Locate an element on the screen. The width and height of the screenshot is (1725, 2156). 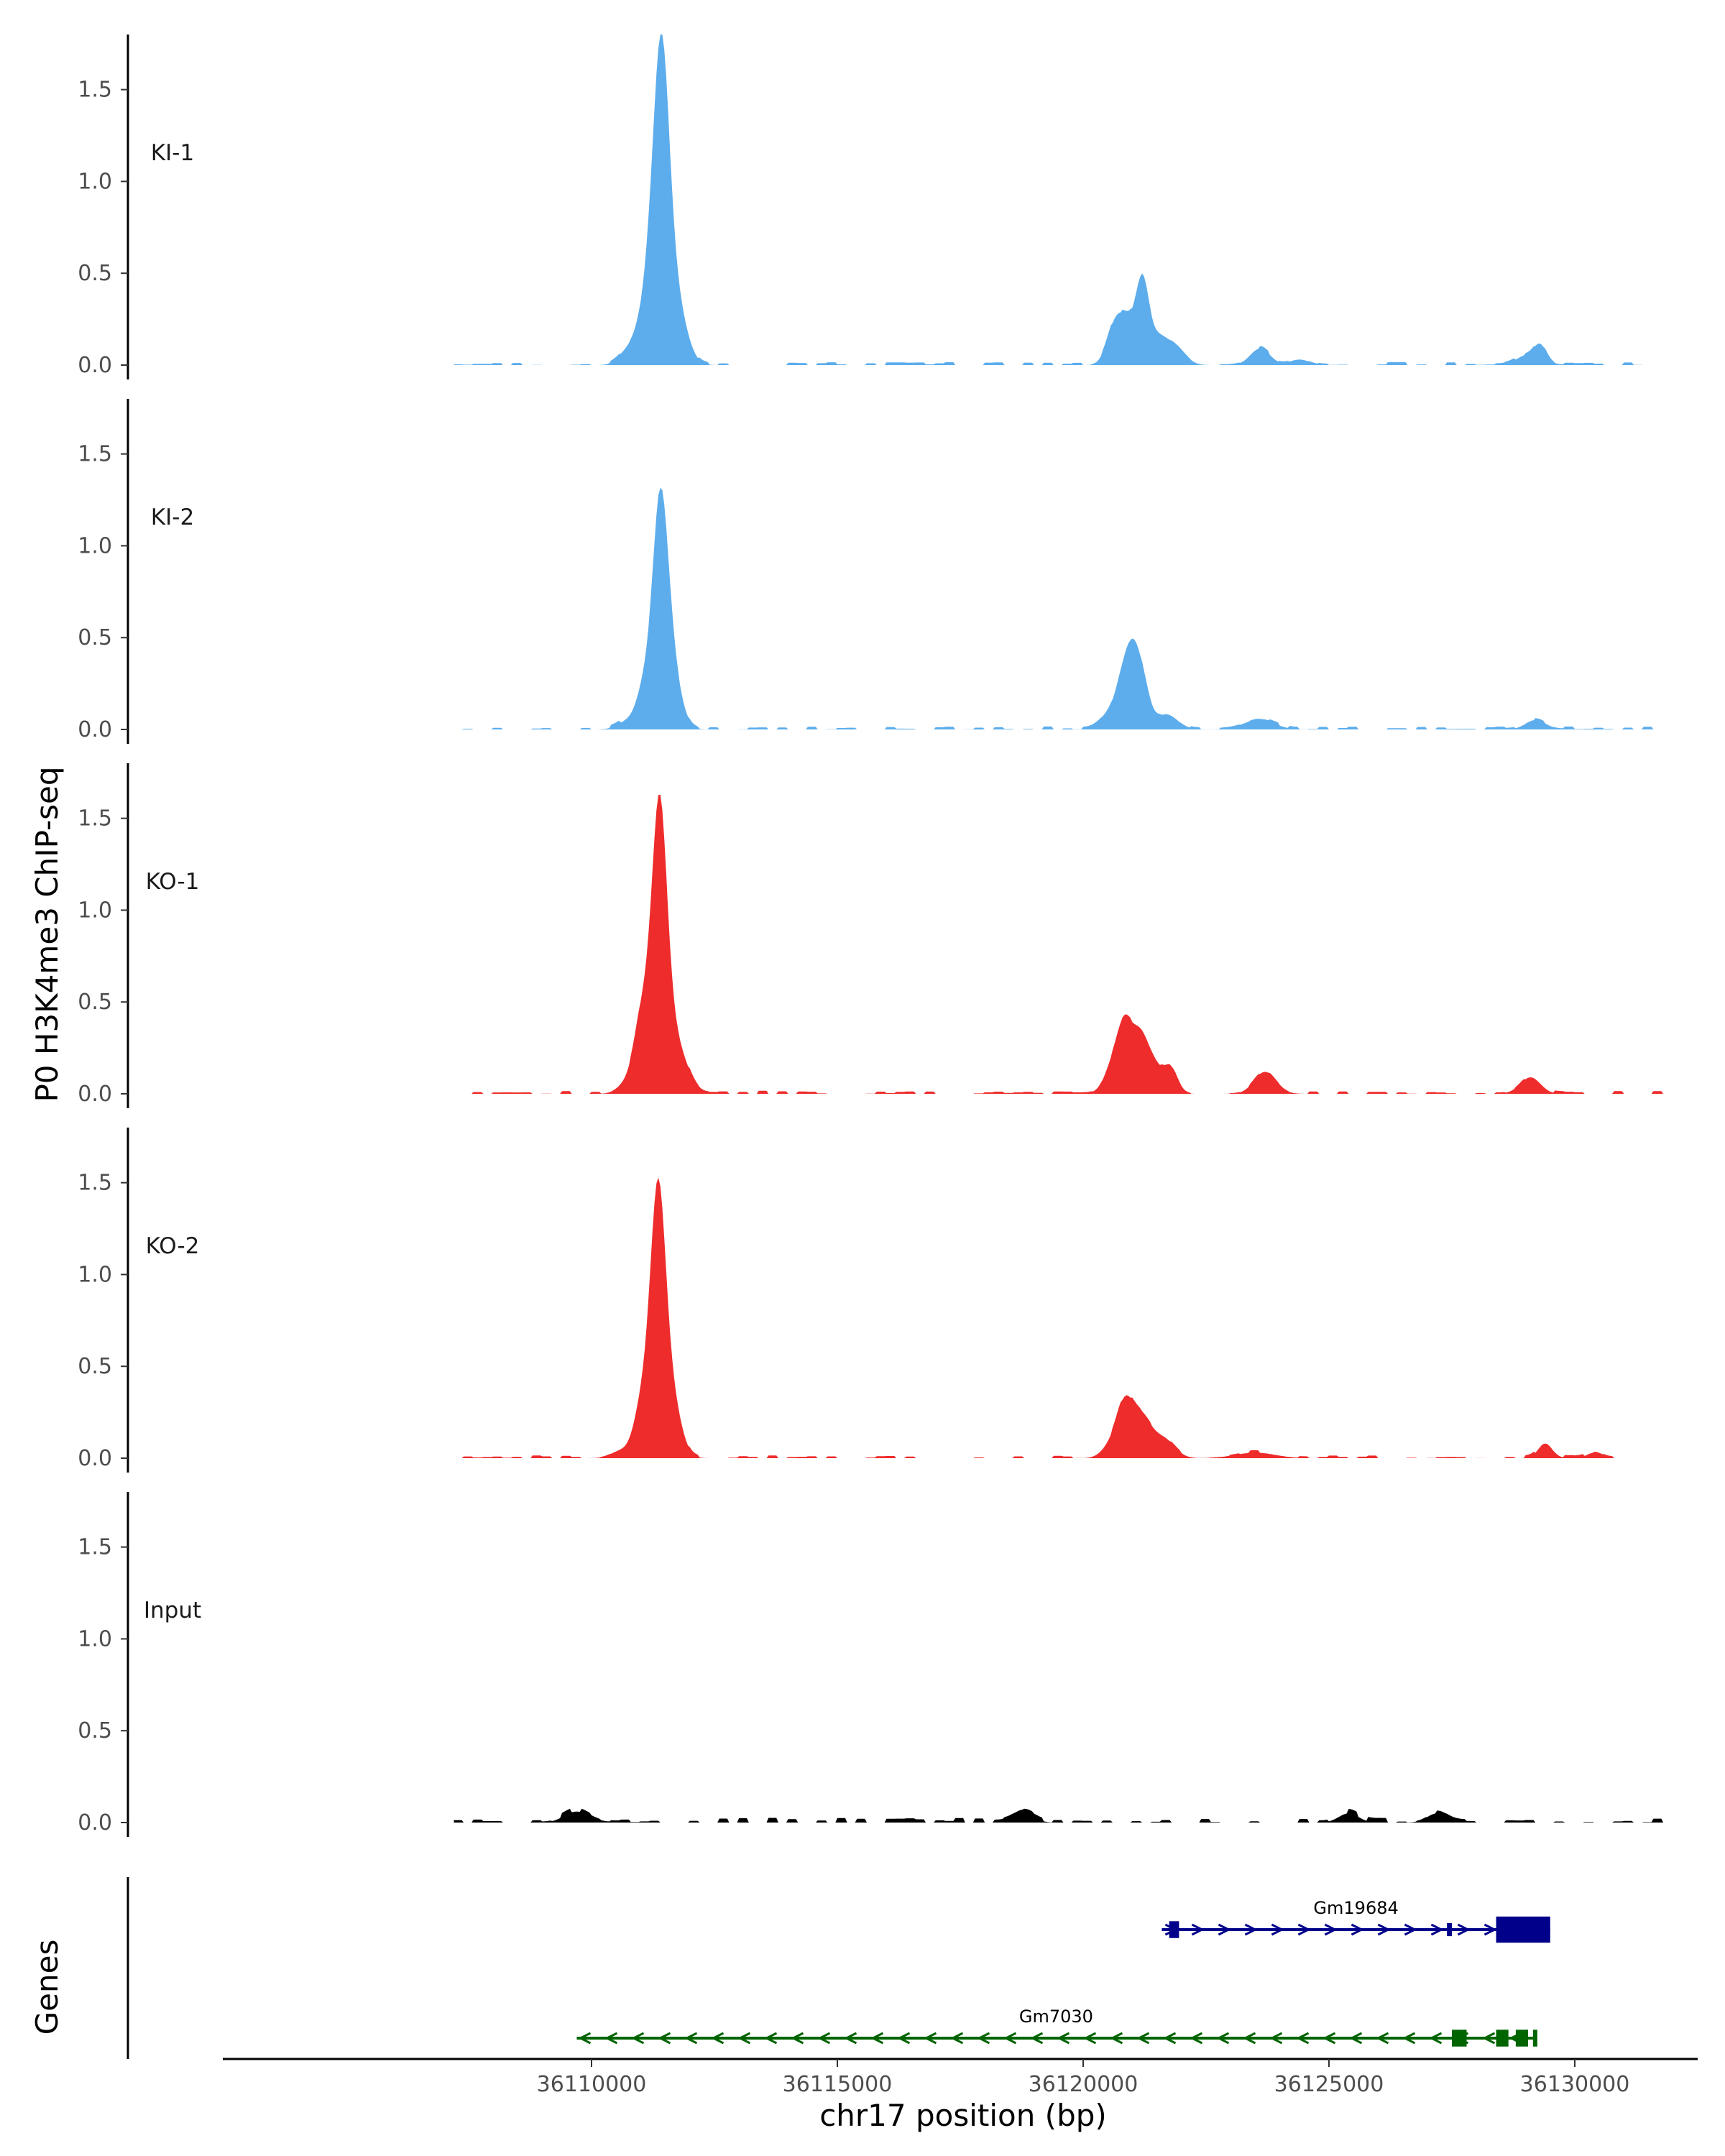
track-panel-ko-1: 0.0 0.5 1.0 1.5 KO-1 is located at coordinates (871, 935).